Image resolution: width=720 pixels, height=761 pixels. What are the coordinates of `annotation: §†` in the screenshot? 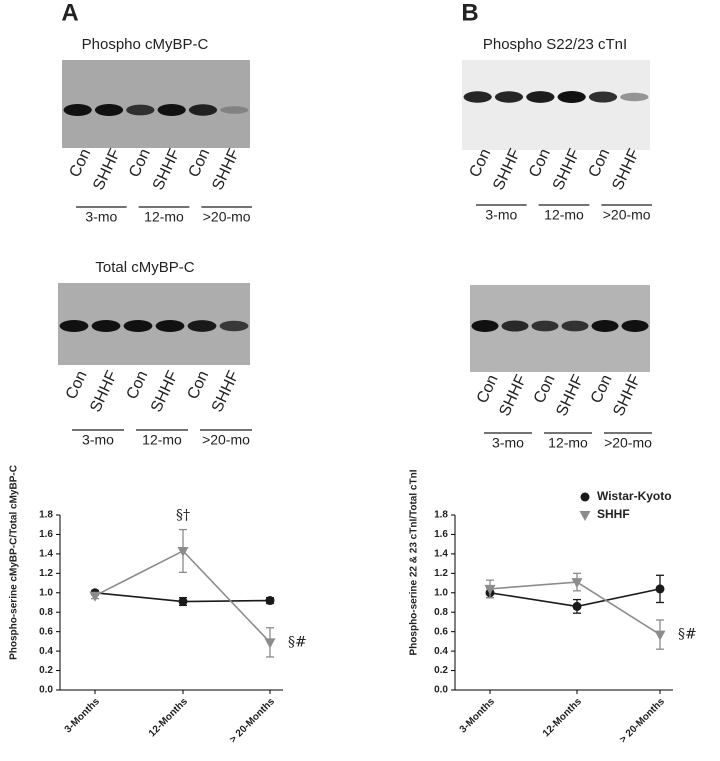 It's located at (183, 516).